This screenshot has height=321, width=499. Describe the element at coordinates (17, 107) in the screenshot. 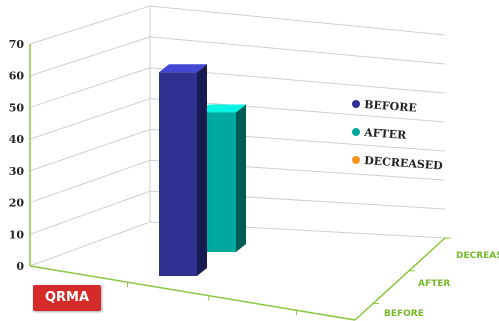

I see `y-tick-50: 50` at that location.